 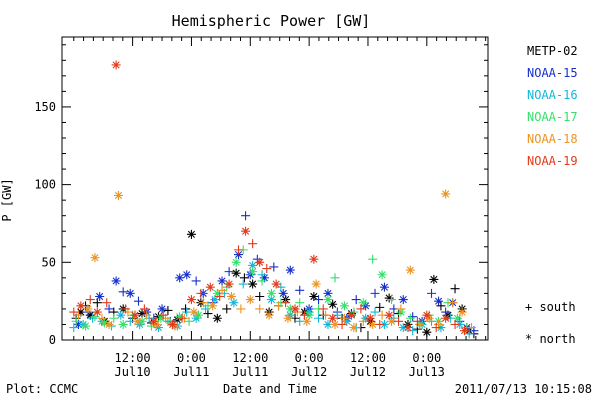 What do you see at coordinates (523, 389) in the screenshot?
I see `footer-timestamp: 2011/07/13 10:15:08` at bounding box center [523, 389].